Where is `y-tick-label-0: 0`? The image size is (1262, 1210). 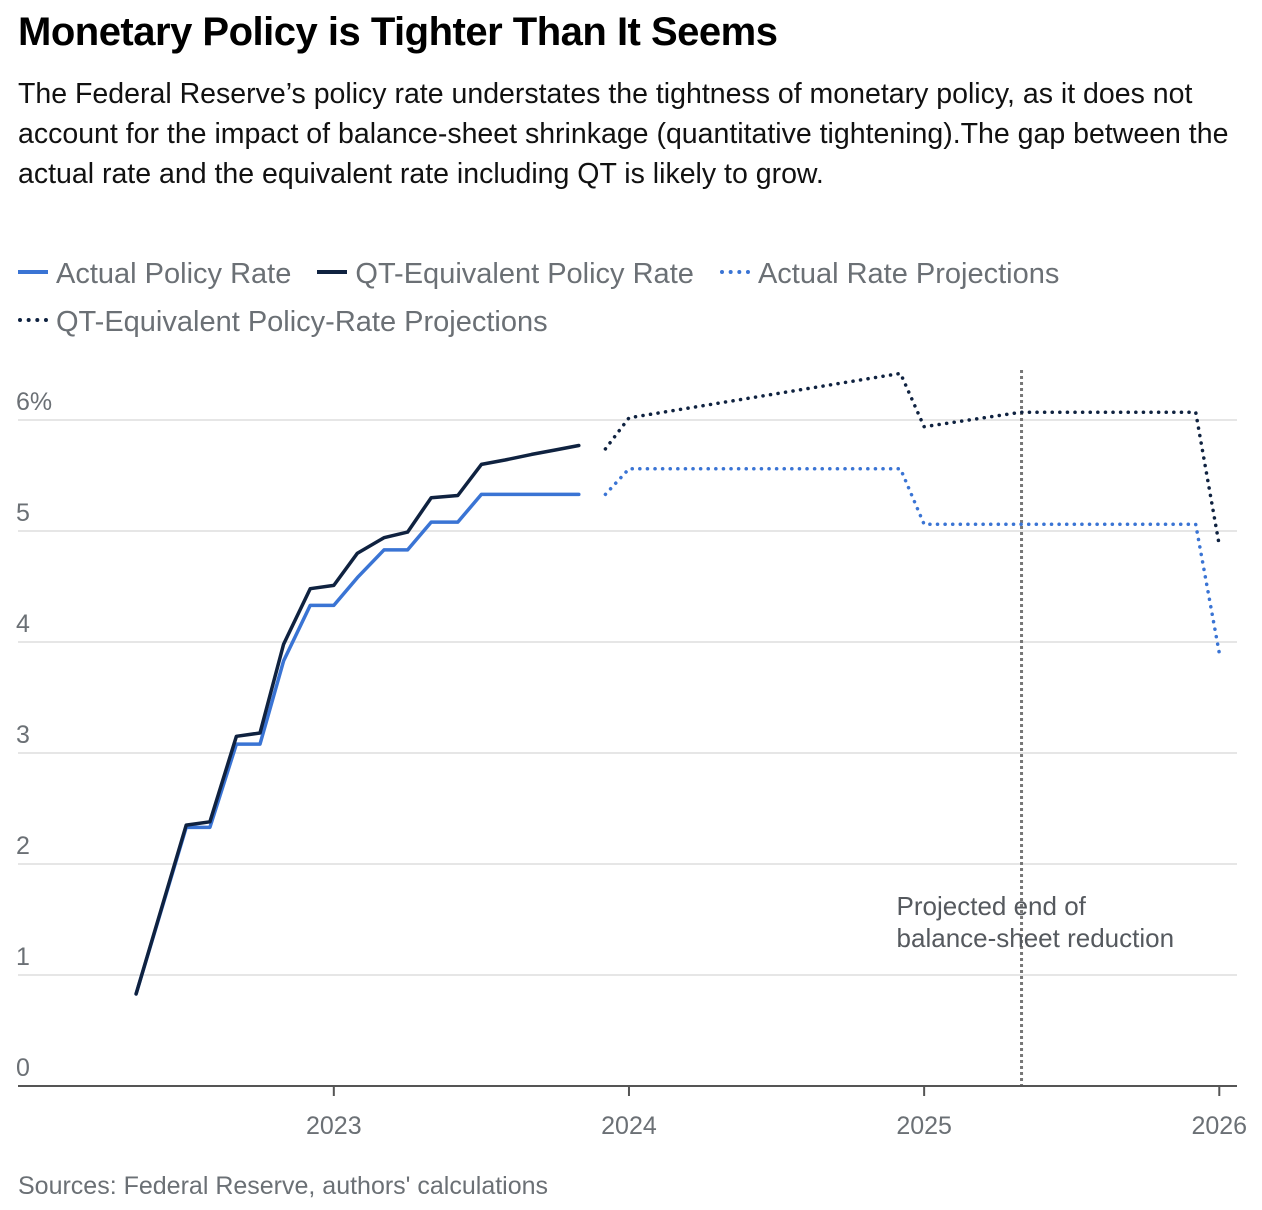 y-tick-label-0: 0 is located at coordinates (23, 1068).